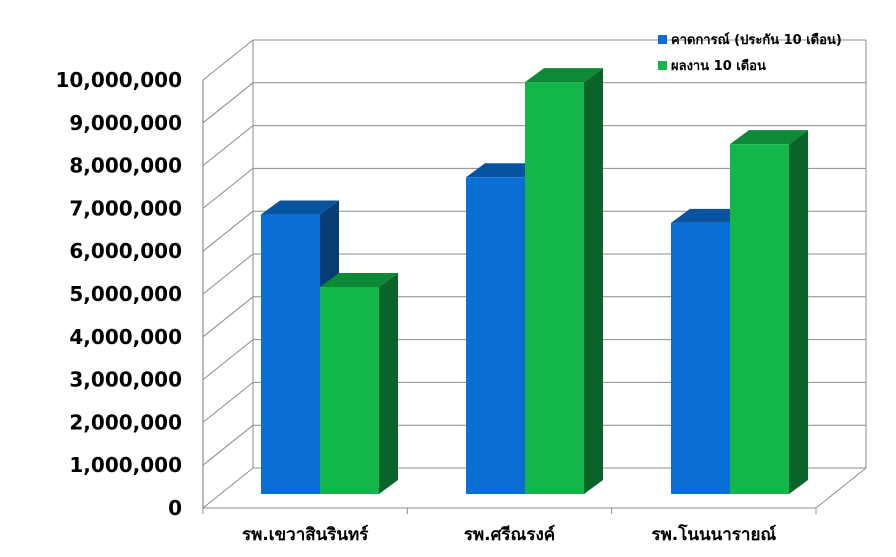 Image resolution: width=896 pixels, height=557 pixels. Describe the element at coordinates (125, 123) in the screenshot. I see `y-tick-label: 9,000,000` at that location.